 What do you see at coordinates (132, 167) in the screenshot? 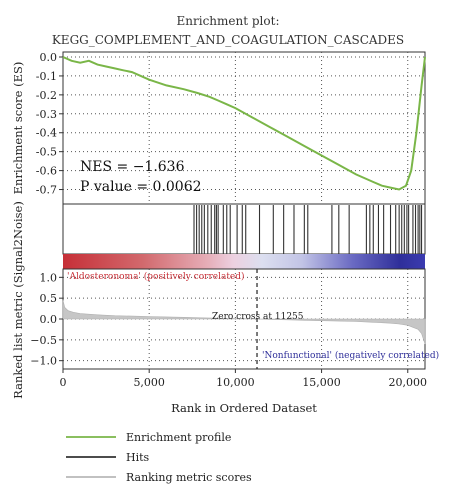
I see `nes-annotation: NES = −1.636` at bounding box center [132, 167].